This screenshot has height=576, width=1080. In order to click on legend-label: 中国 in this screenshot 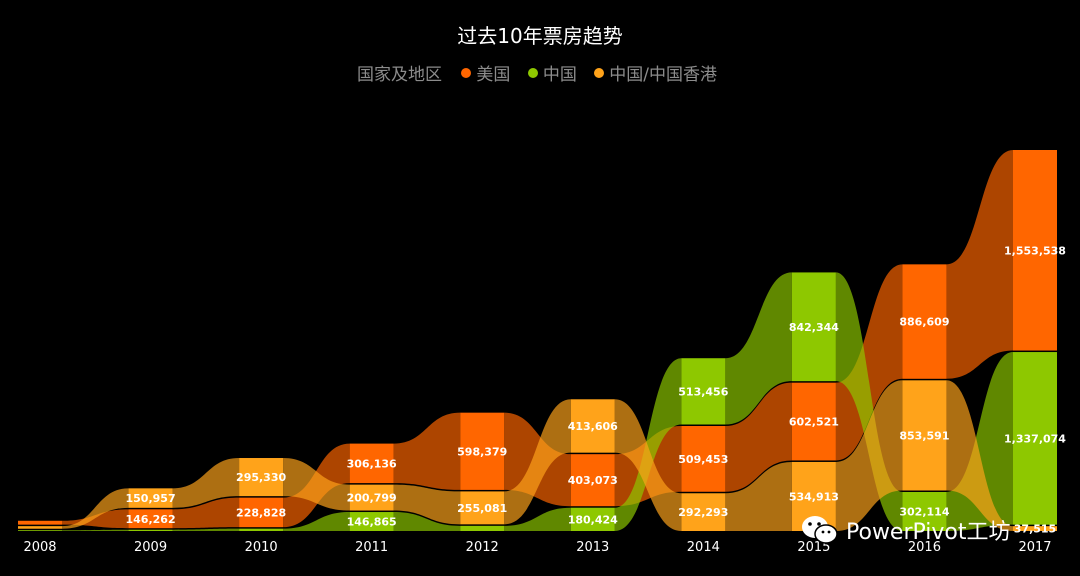, I will do `click(559, 75)`.